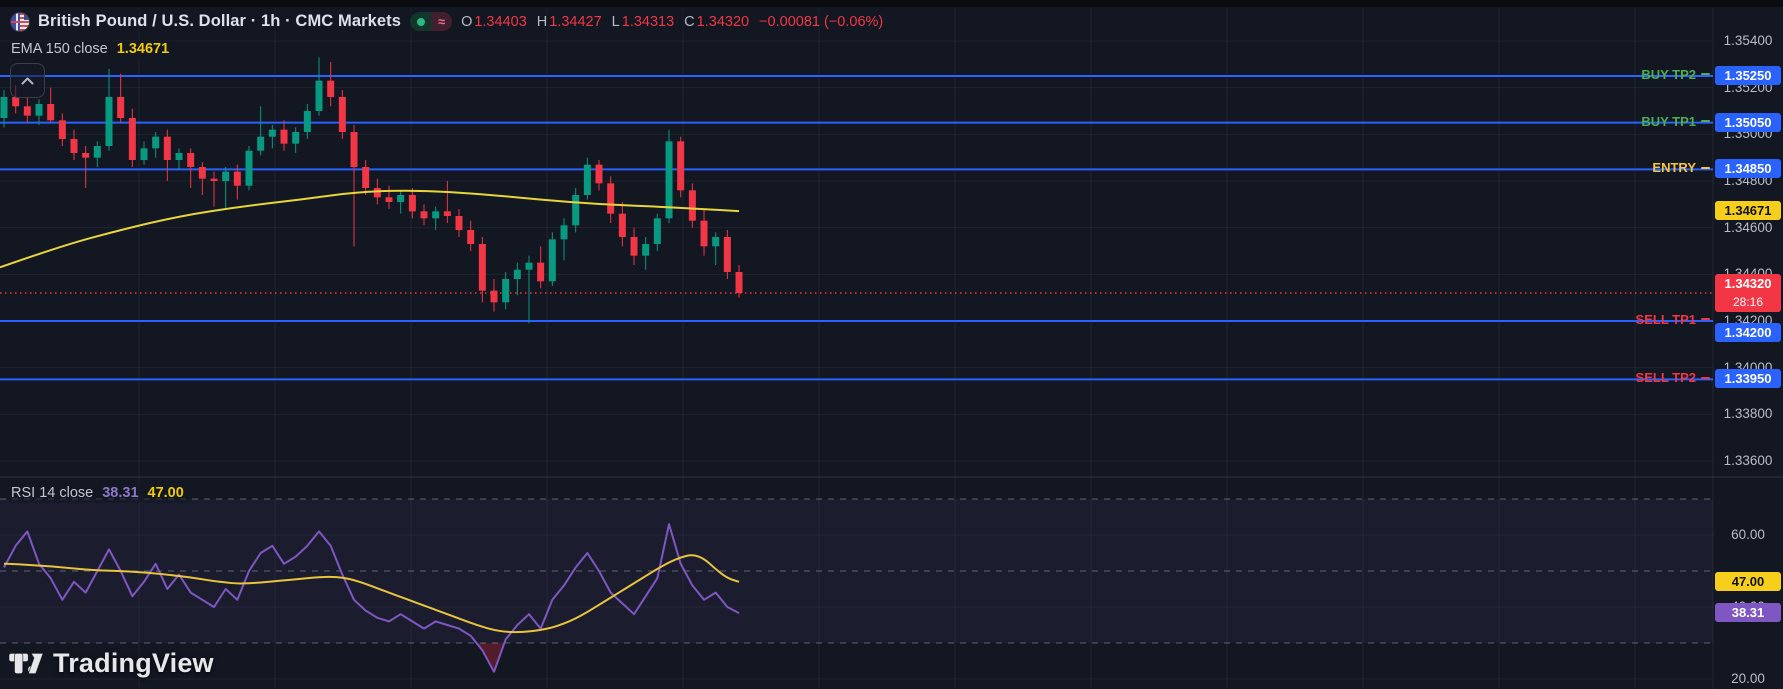  I want to click on countdown-timer: 28:16, so click(1748, 301).